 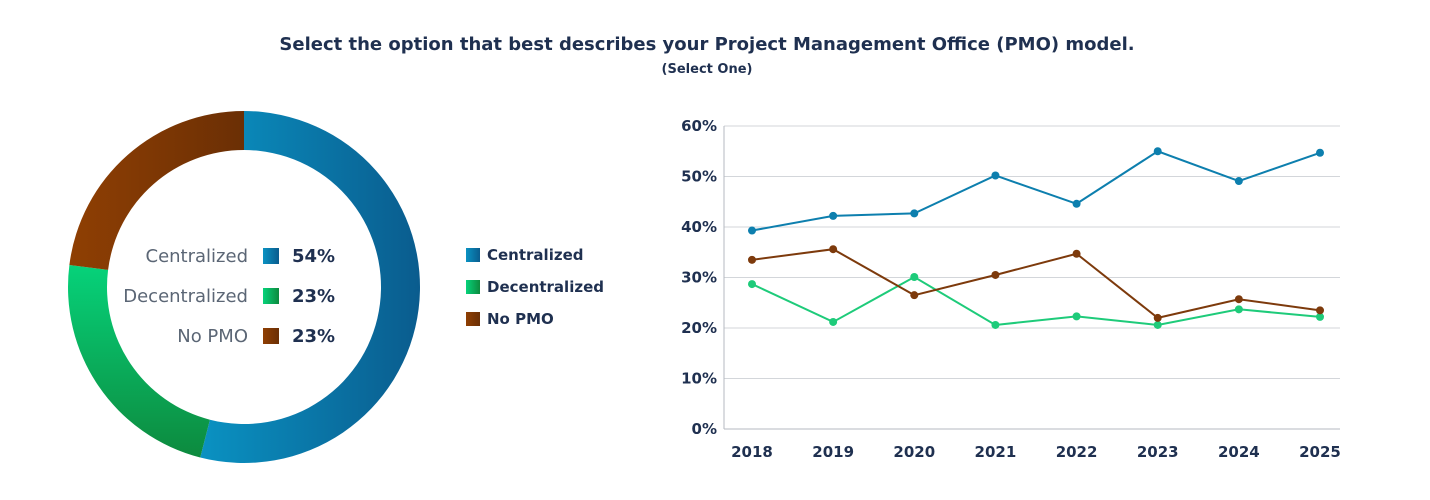 What do you see at coordinates (271, 256) in the screenshot?
I see `centralized-swatch` at bounding box center [271, 256].